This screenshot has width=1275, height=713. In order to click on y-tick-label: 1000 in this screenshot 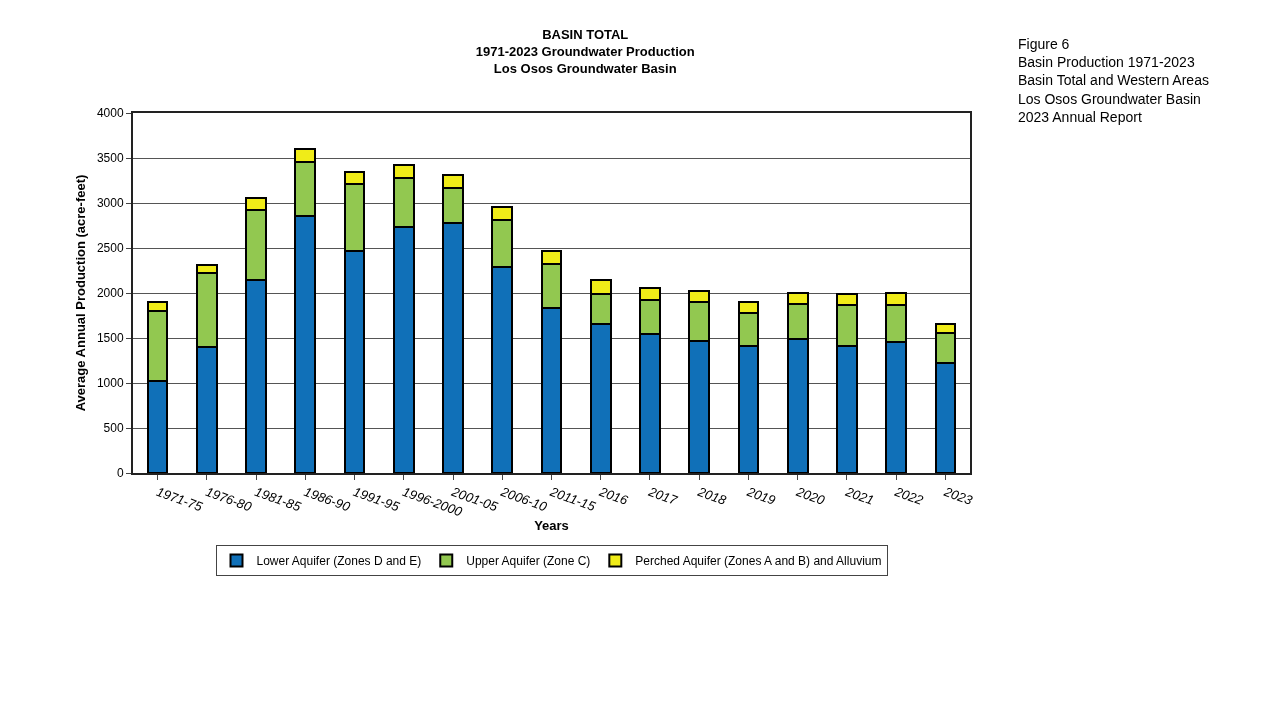, I will do `click(110, 383)`.